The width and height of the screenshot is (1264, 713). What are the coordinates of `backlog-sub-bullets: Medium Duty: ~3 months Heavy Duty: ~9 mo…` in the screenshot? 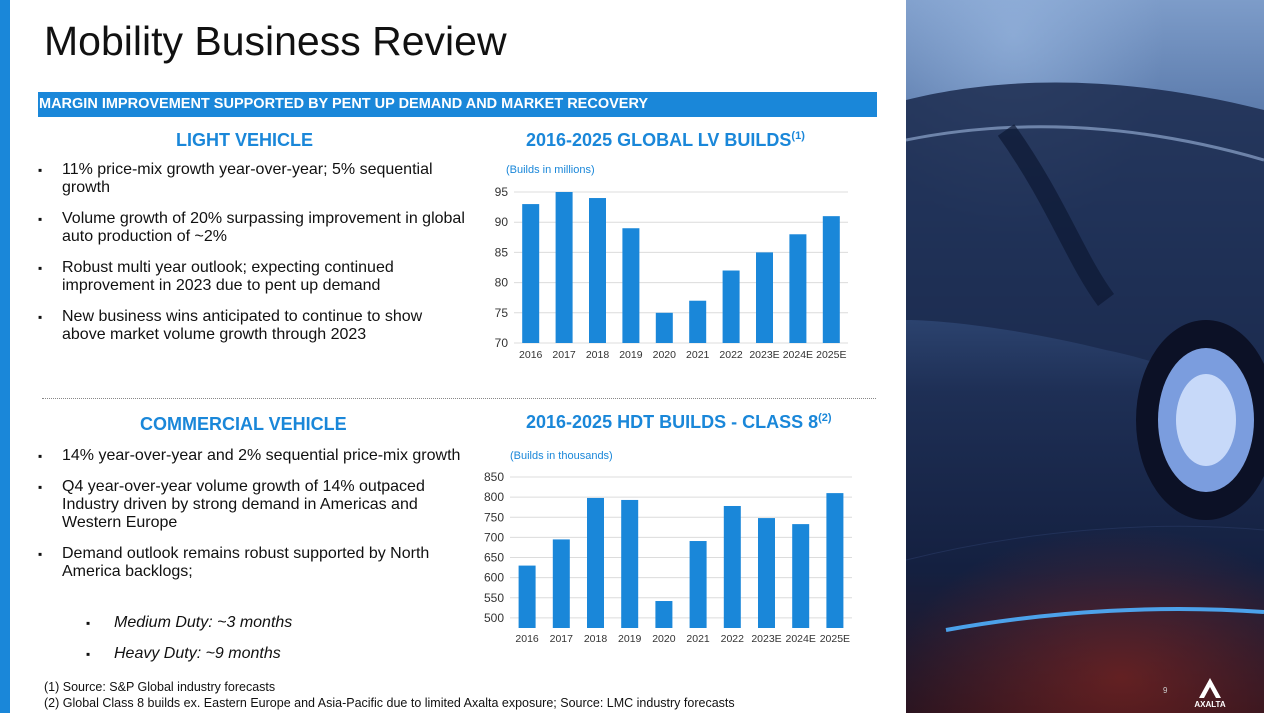 It's located at (266, 645).